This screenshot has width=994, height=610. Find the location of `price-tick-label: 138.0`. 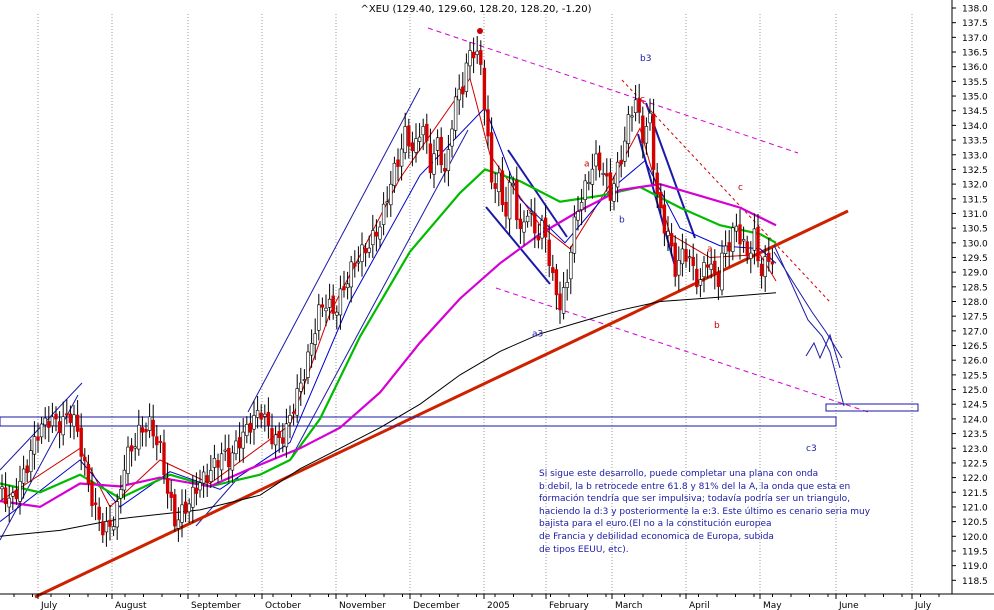

price-tick-label: 138.0 is located at coordinates (975, 10).